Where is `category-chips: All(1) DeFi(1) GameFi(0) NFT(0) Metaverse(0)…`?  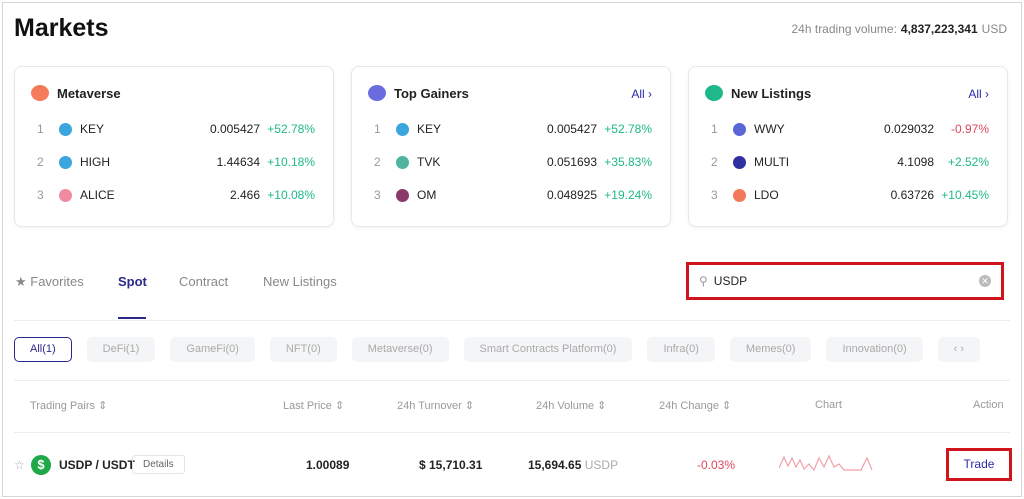
category-chips: All(1) DeFi(1) GameFi(0) NFT(0) Metaverse(0)… is located at coordinates (497, 349).